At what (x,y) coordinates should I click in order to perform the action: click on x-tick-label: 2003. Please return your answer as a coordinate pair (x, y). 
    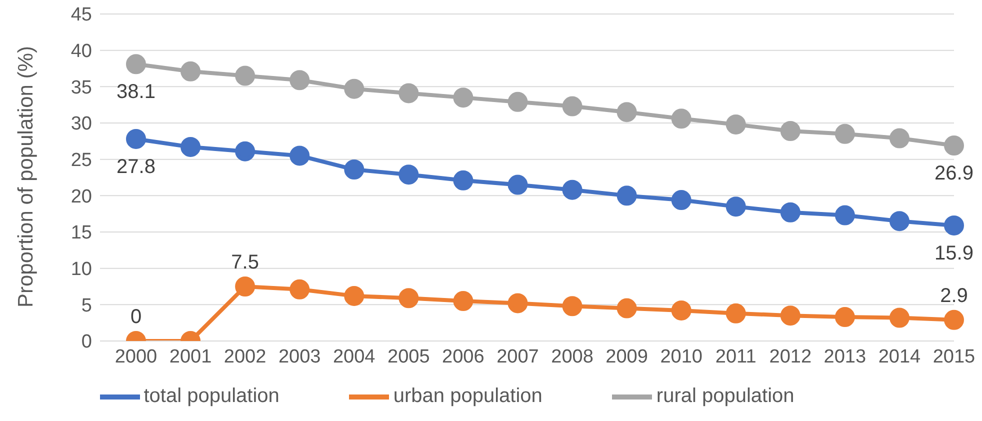
    Looking at the image, I should click on (299, 357).